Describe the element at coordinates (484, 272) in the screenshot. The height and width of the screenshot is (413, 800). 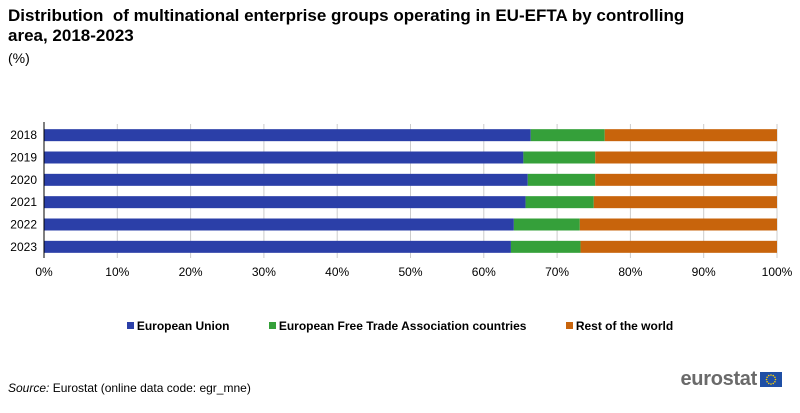
I see `x-tick-label: 60%` at that location.